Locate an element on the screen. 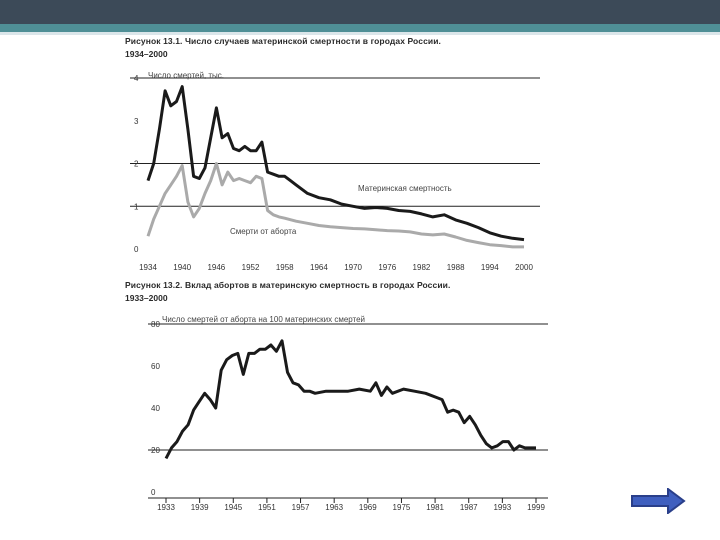  y-tick-label: 1 is located at coordinates (136, 206).